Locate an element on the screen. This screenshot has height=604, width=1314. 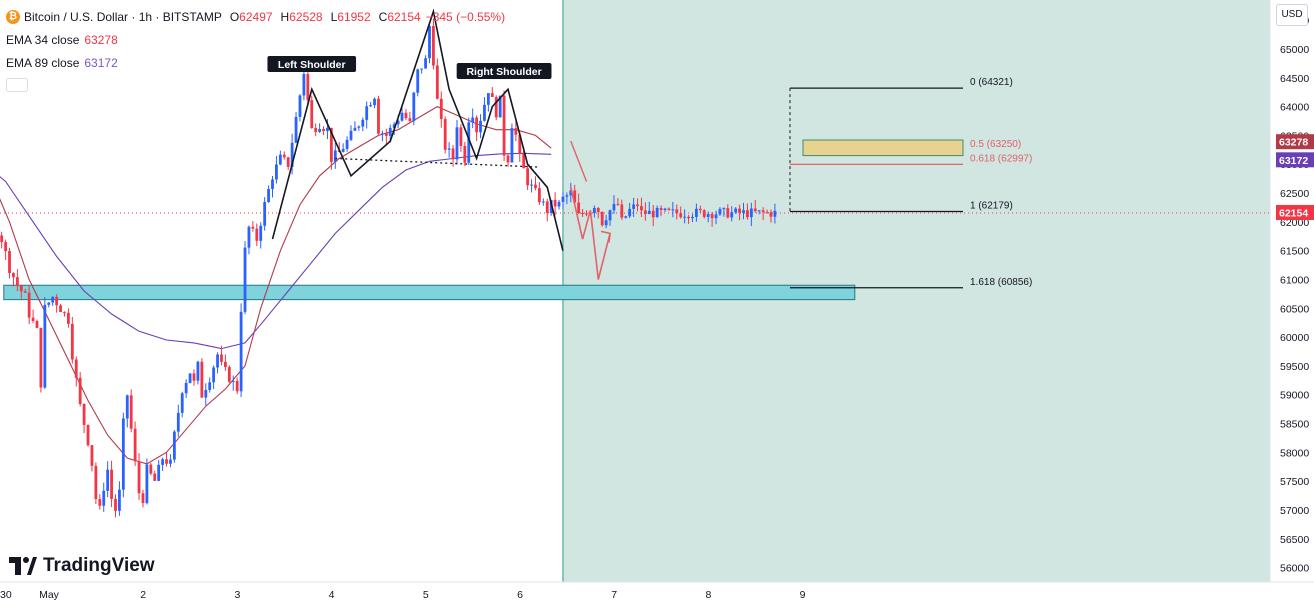
low-label: L is located at coordinates (334, 16).